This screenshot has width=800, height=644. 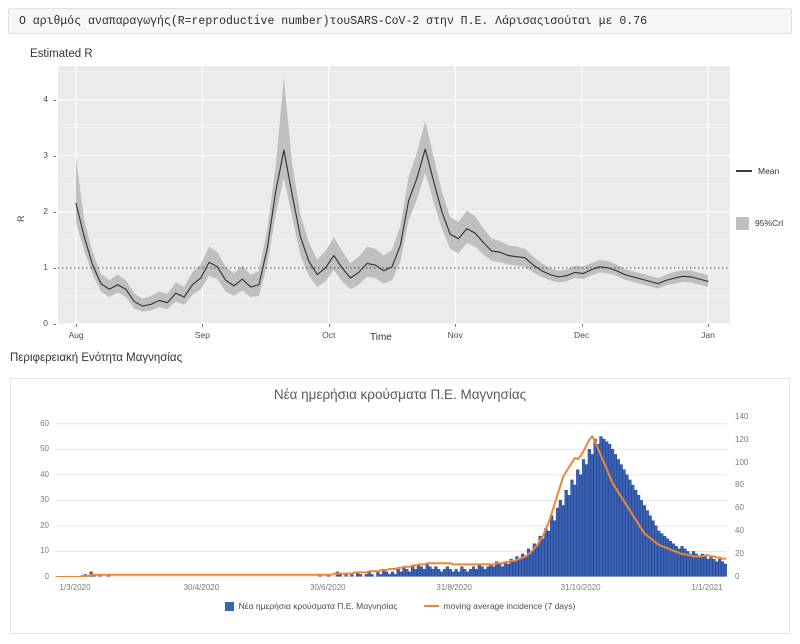 What do you see at coordinates (707, 587) in the screenshot?
I see `x-tick-label: 1/1/2021` at bounding box center [707, 587].